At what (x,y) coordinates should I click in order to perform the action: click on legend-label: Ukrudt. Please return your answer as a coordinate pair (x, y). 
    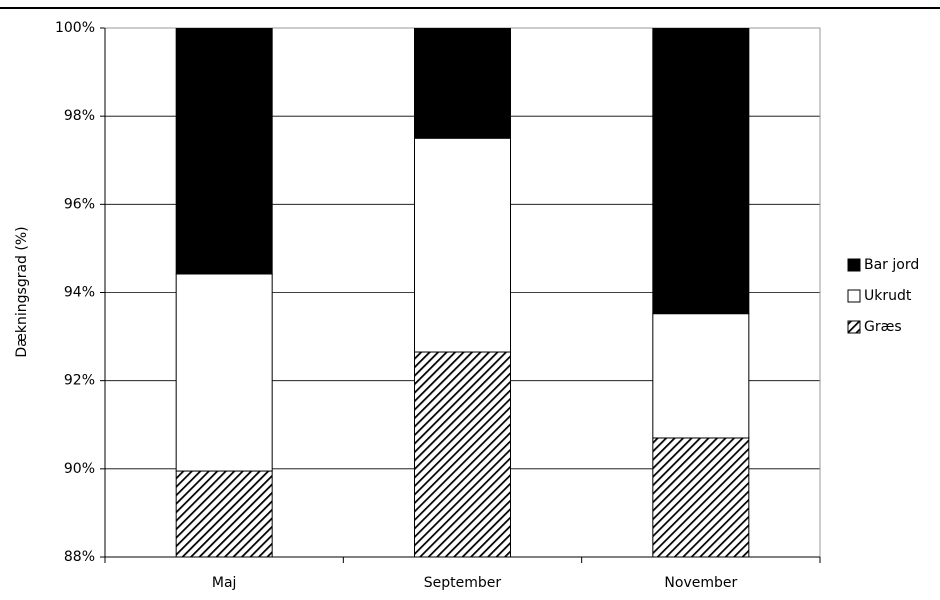
    Looking at the image, I should click on (888, 296).